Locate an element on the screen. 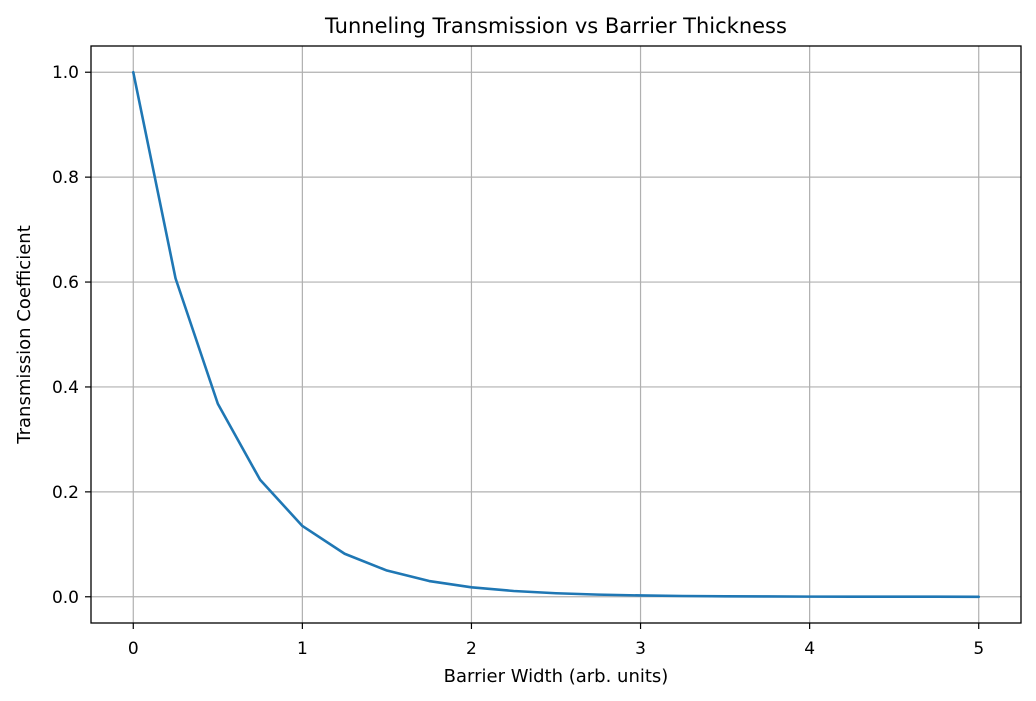 This screenshot has height=701, width=1036. y-axis-label: Transmission Coefficient is located at coordinates (24, 335).